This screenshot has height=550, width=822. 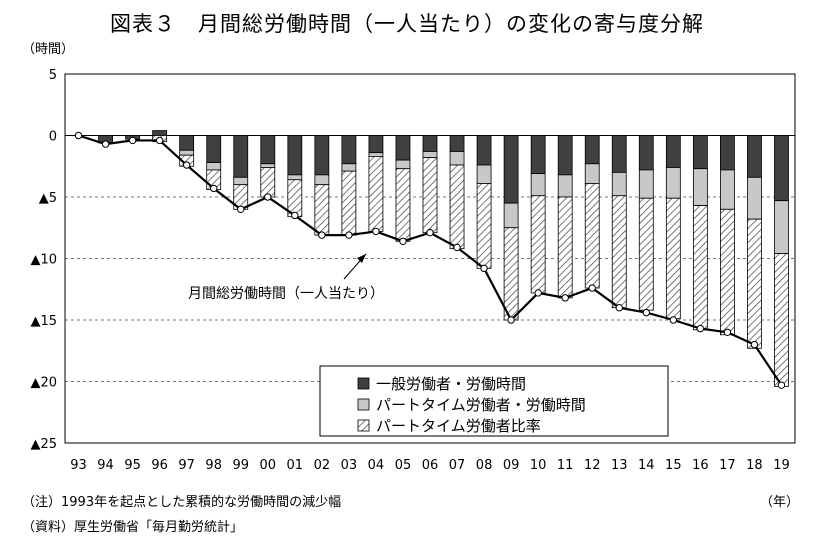 I want to click on legend-label: パートタイム労働者比率, so click(x=458, y=426).